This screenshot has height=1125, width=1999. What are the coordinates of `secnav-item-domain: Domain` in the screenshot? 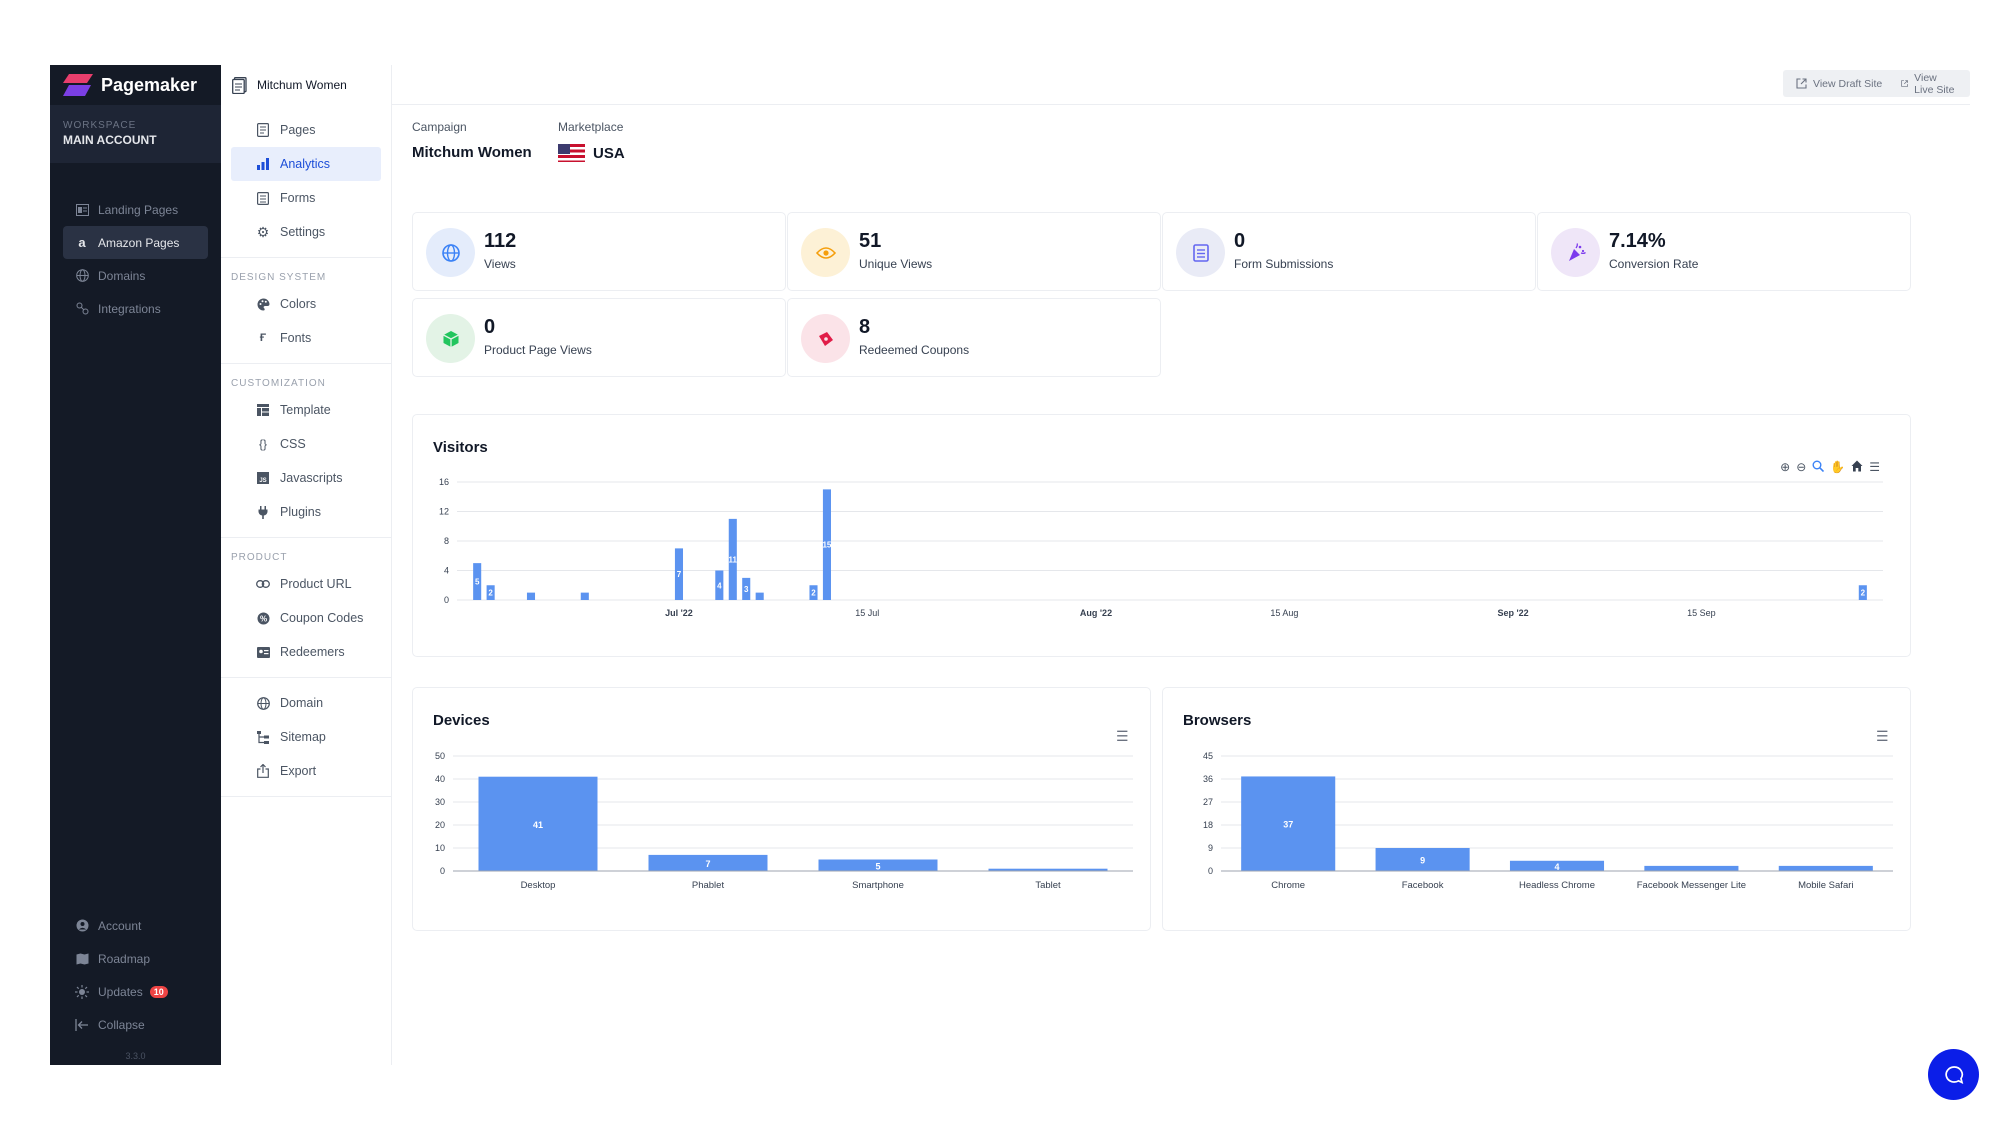 It's located at (306, 703).